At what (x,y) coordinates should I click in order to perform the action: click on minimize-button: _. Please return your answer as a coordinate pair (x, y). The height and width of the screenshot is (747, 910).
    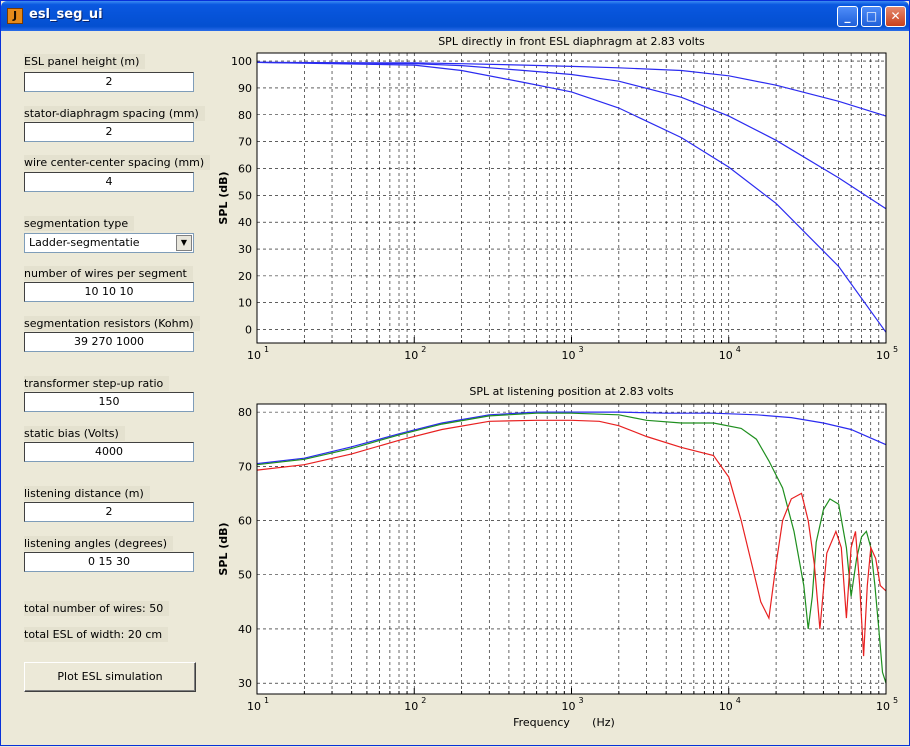
    Looking at the image, I should click on (847, 16).